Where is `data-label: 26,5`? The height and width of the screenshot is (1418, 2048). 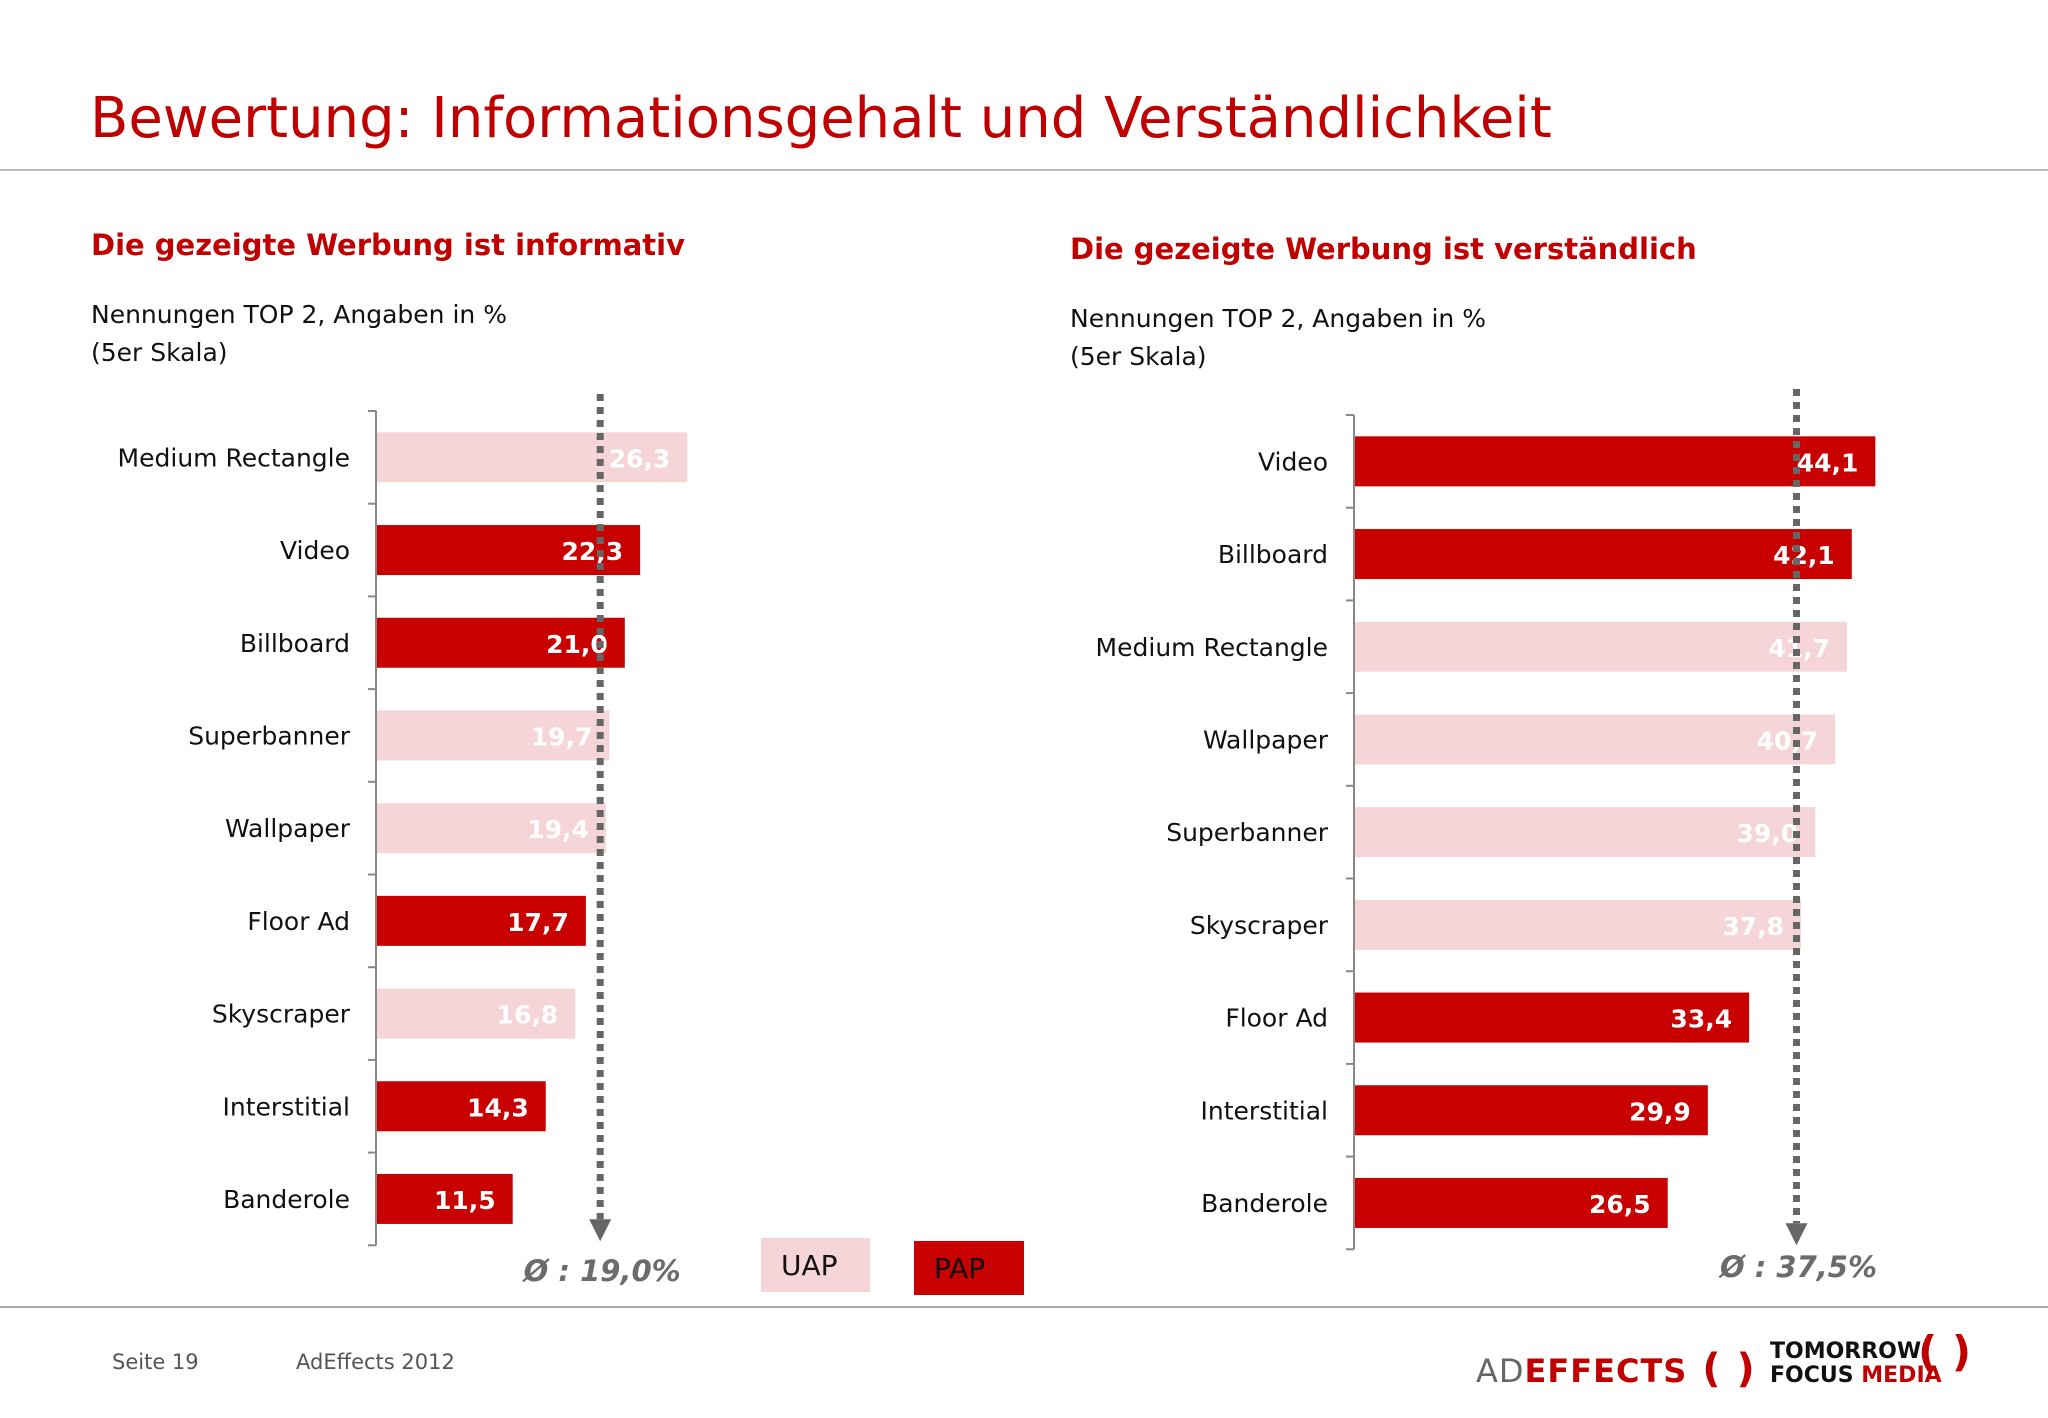
data-label: 26,5 is located at coordinates (1620, 1204).